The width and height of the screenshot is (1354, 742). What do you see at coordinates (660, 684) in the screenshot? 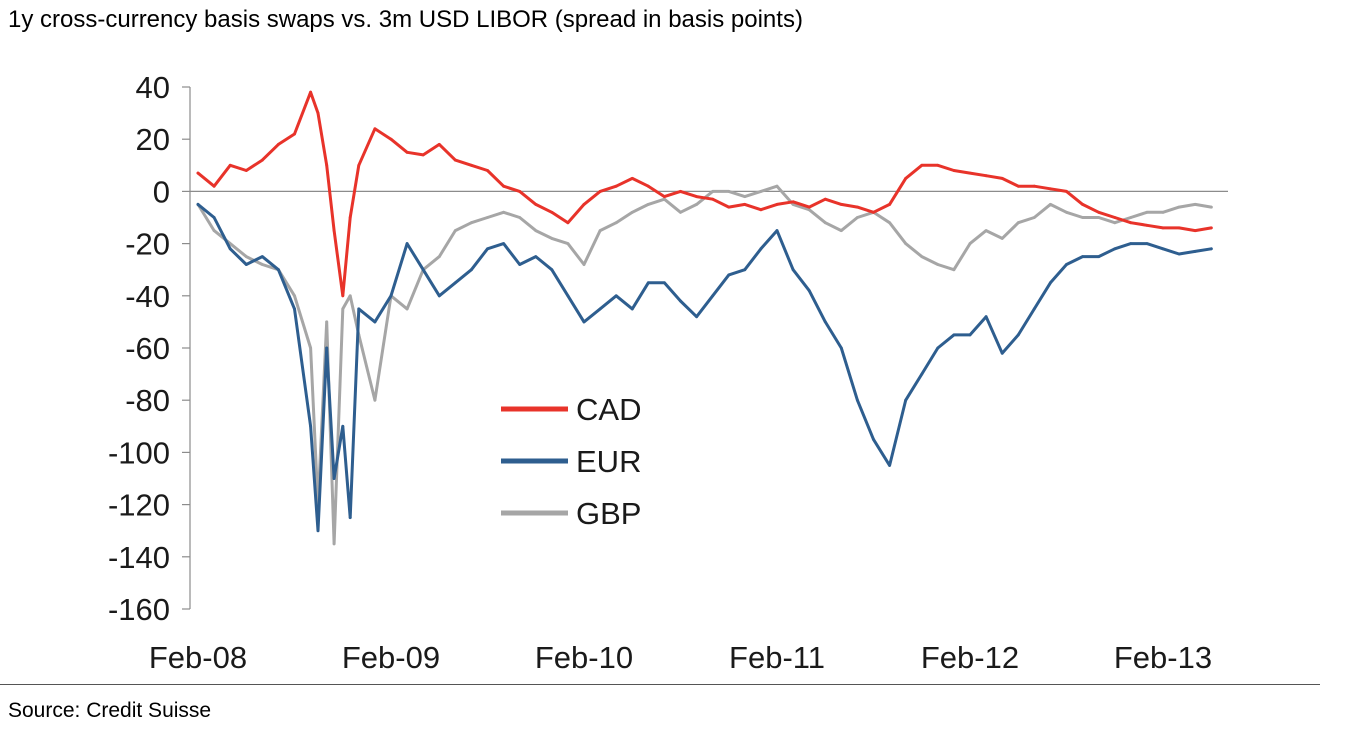
I see `footer-divider` at bounding box center [660, 684].